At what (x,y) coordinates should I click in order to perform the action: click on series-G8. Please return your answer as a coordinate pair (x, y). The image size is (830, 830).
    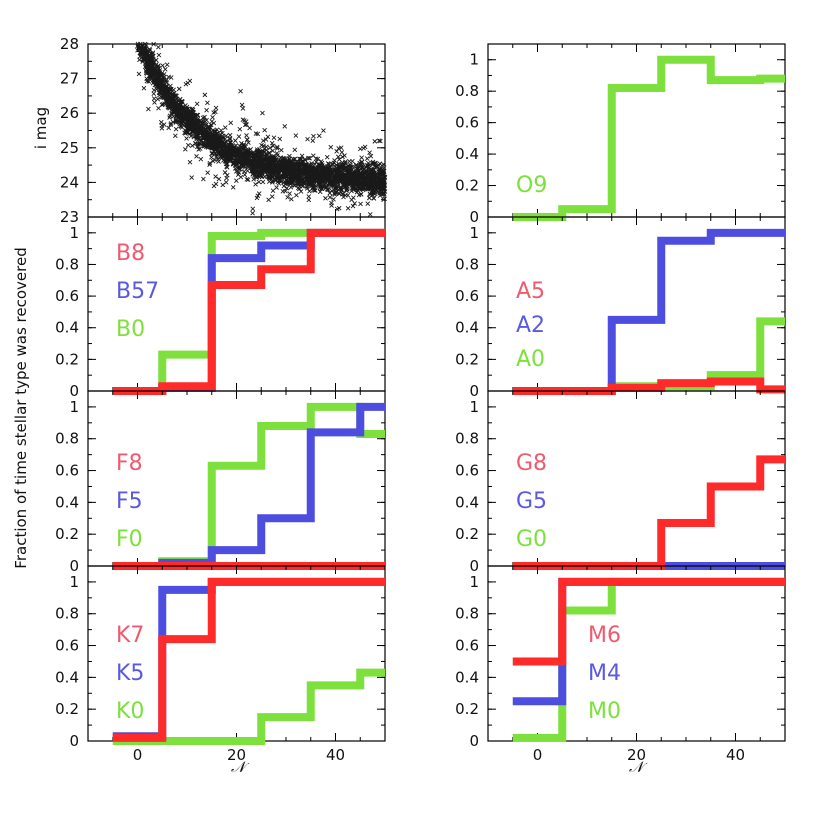
    Looking at the image, I should click on (648, 512).